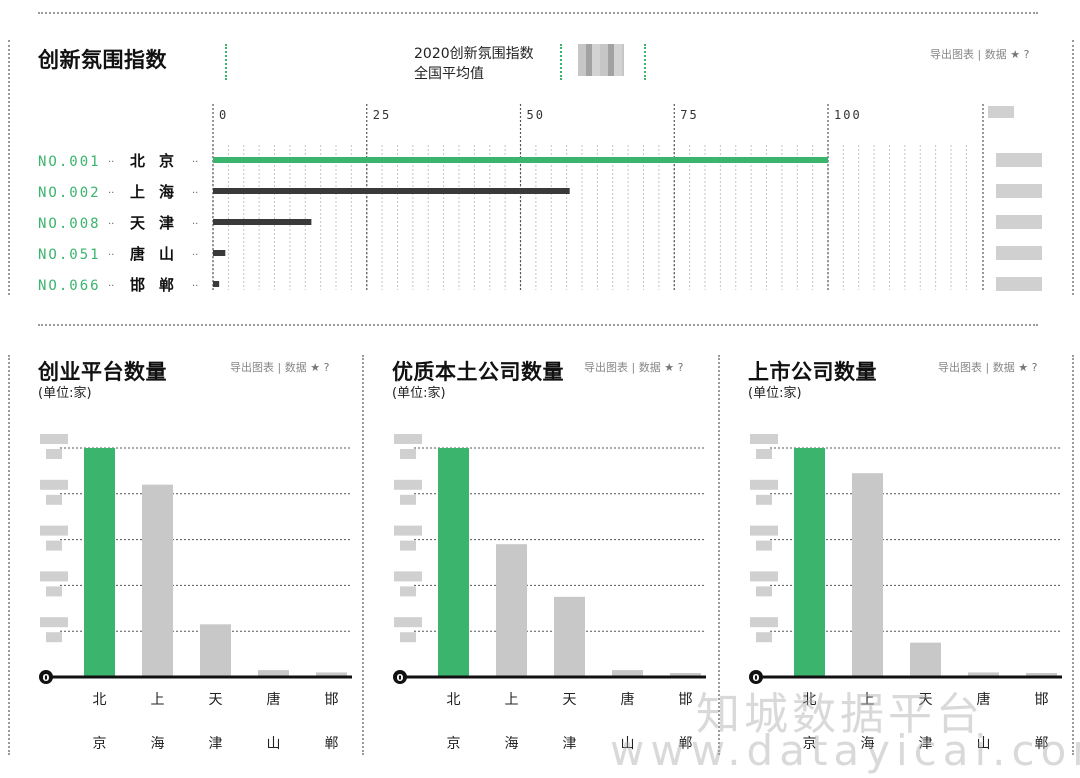 The width and height of the screenshot is (1080, 778). I want to click on bar-邯郸, so click(685, 675).